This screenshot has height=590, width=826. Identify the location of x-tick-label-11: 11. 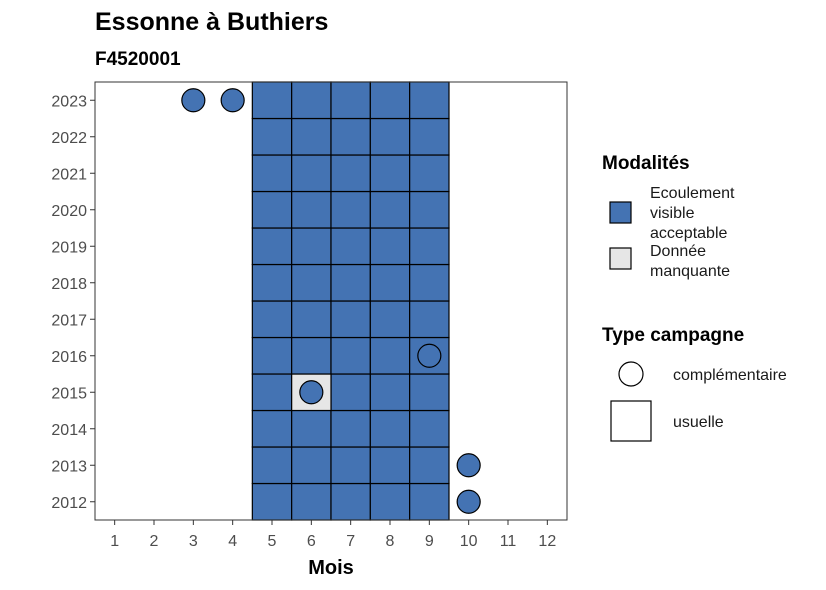
(508, 541).